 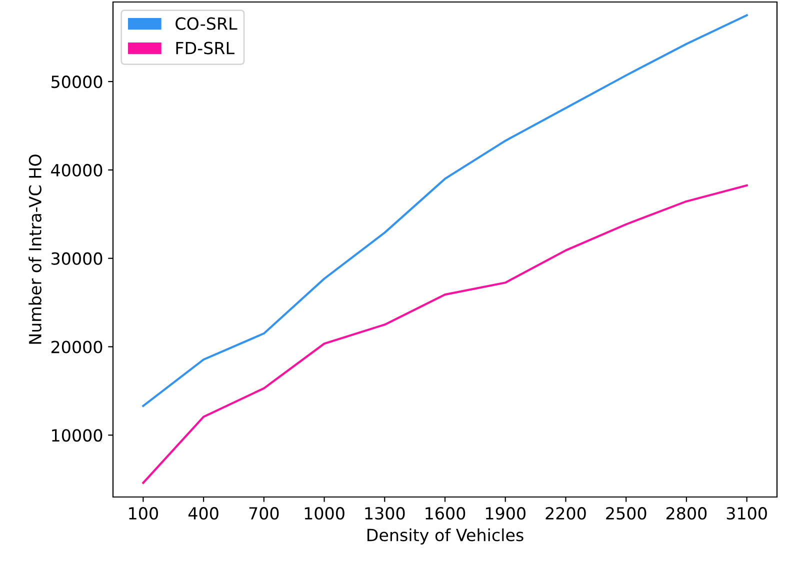 I want to click on y-tick-label: 50000, so click(x=77, y=82).